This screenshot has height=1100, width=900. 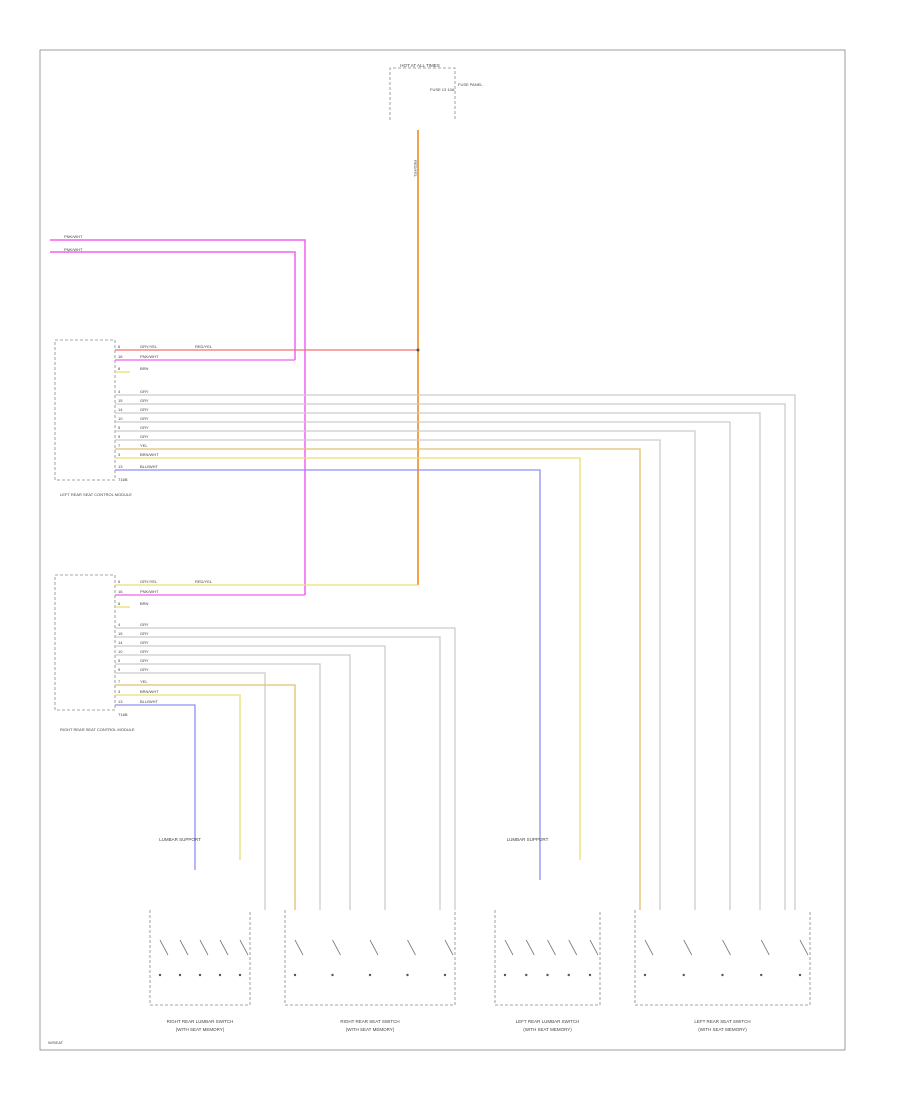 I want to click on component-label: LEFT REAR SEAT SWITCH, so click(x=722, y=1021).